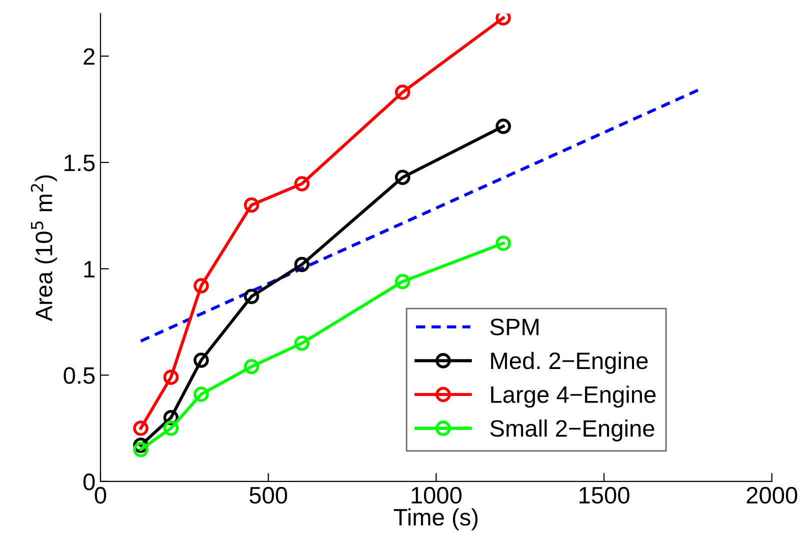 The height and width of the screenshot is (544, 804). Describe the element at coordinates (79, 375) in the screenshot. I see `y-tick-label: 0.5` at that location.